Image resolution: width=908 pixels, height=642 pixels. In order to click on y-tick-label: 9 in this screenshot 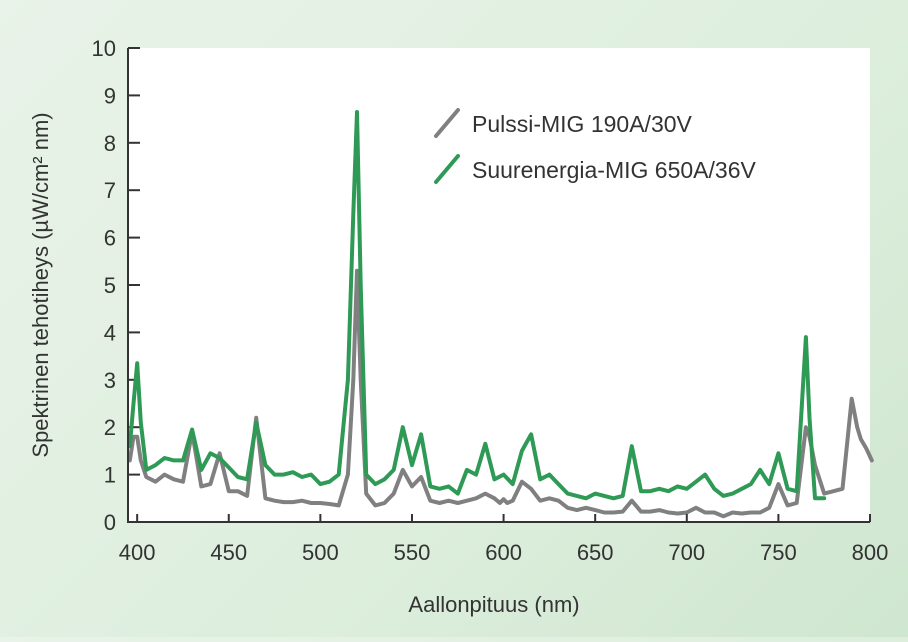, I will do `click(110, 95)`.